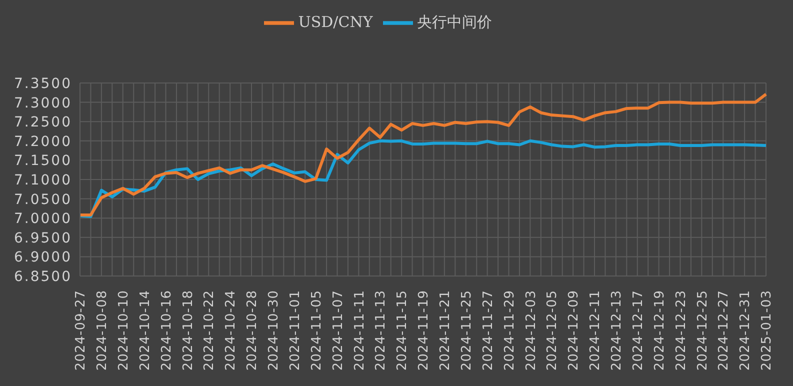  Describe the element at coordinates (660, 330) in the screenshot. I see `x-tick-label: 2024-12-19` at that location.